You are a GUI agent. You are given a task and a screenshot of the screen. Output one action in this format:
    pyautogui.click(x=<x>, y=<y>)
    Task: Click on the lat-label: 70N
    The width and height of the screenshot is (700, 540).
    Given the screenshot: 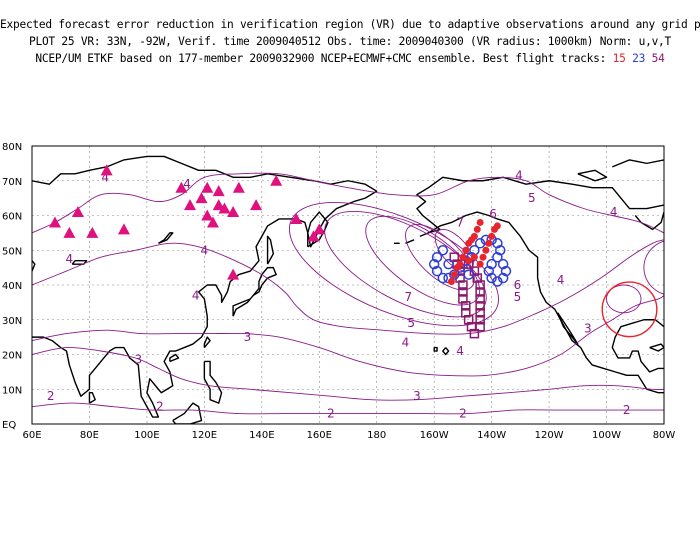 What is the action you would take?
    pyautogui.click(x=12, y=182)
    